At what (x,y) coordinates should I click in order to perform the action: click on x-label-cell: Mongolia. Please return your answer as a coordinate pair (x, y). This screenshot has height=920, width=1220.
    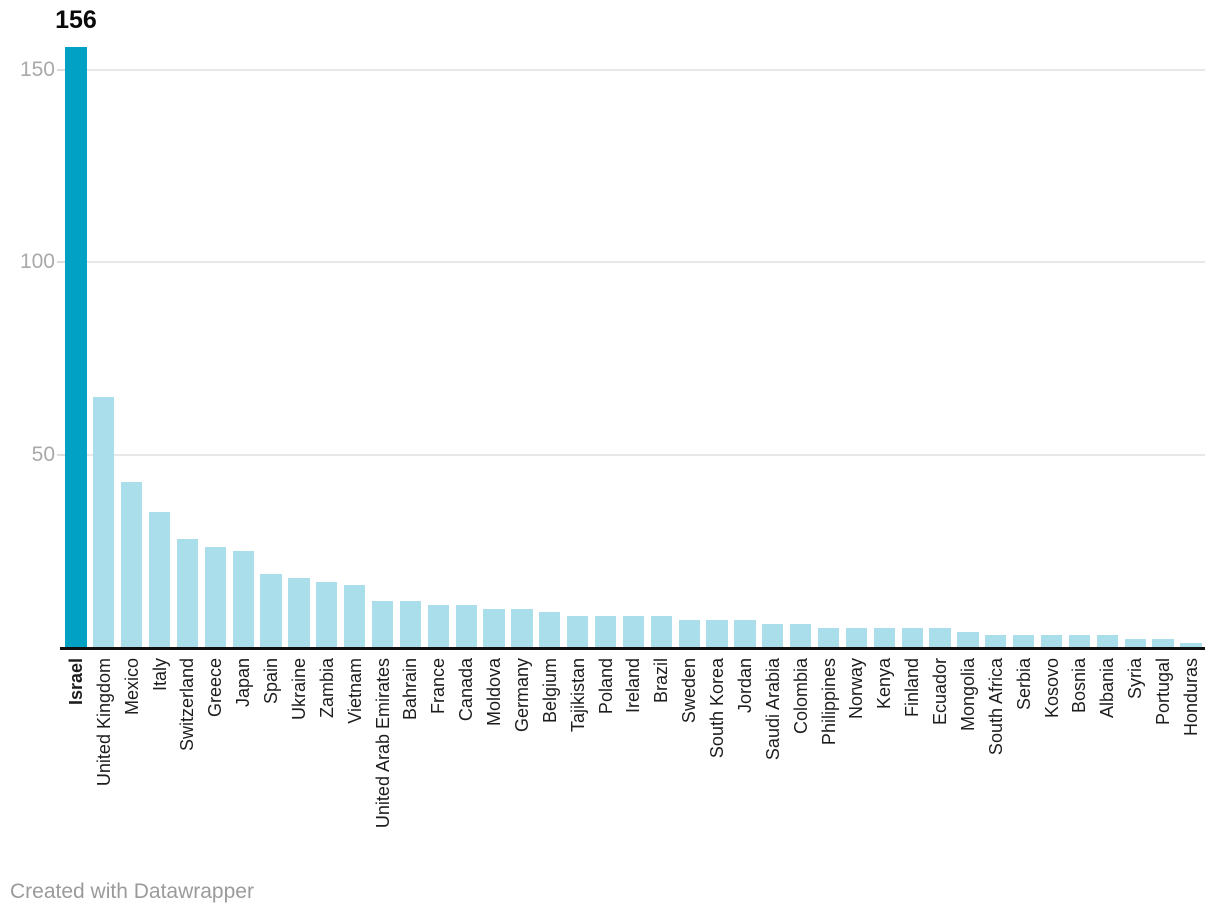
    Looking at the image, I should click on (968, 761).